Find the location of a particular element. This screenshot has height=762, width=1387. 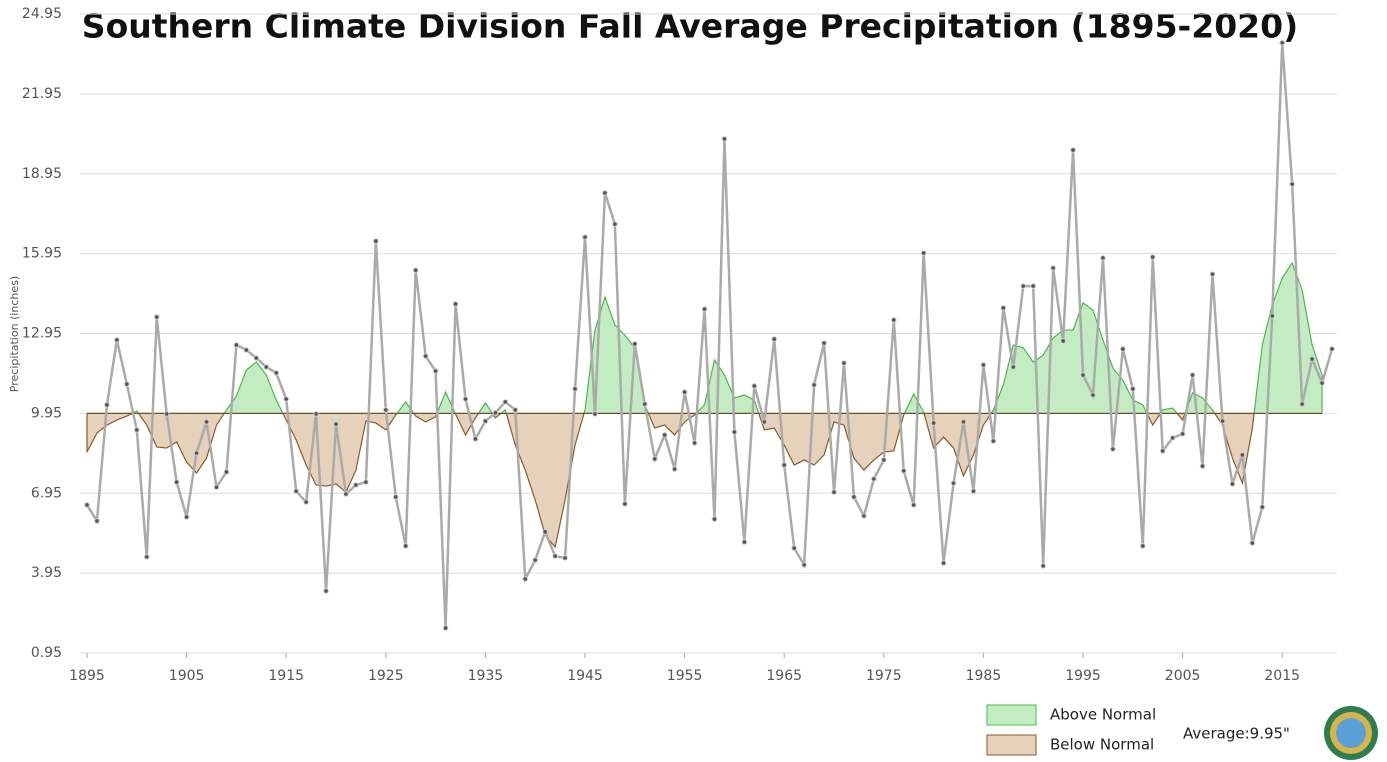

x-tick-label: 1925 is located at coordinates (386, 676).